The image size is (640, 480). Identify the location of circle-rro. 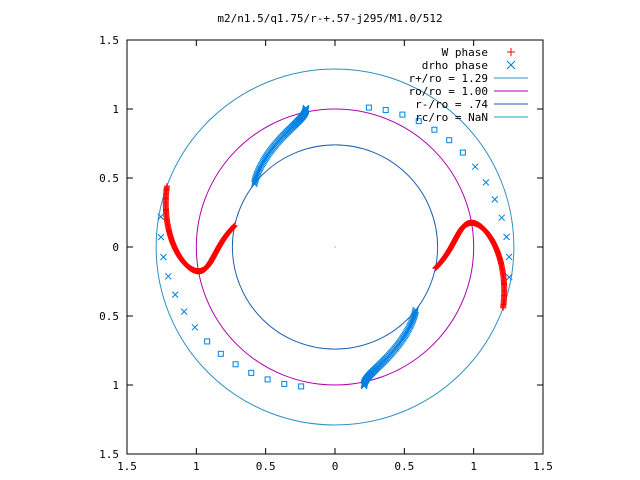
(335, 247).